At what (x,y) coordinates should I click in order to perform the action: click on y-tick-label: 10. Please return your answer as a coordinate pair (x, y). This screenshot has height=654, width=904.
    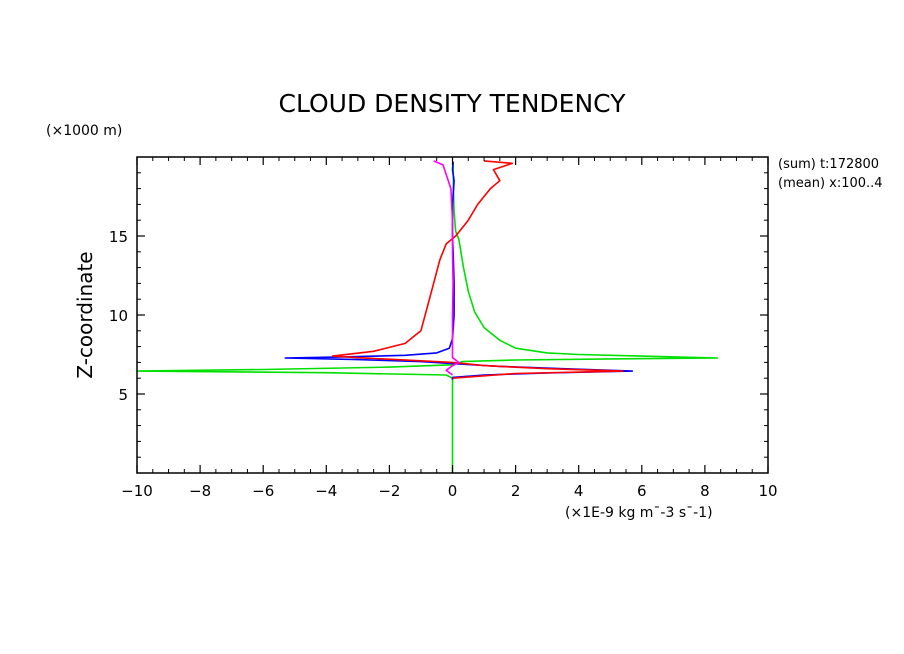
    Looking at the image, I should click on (118, 316).